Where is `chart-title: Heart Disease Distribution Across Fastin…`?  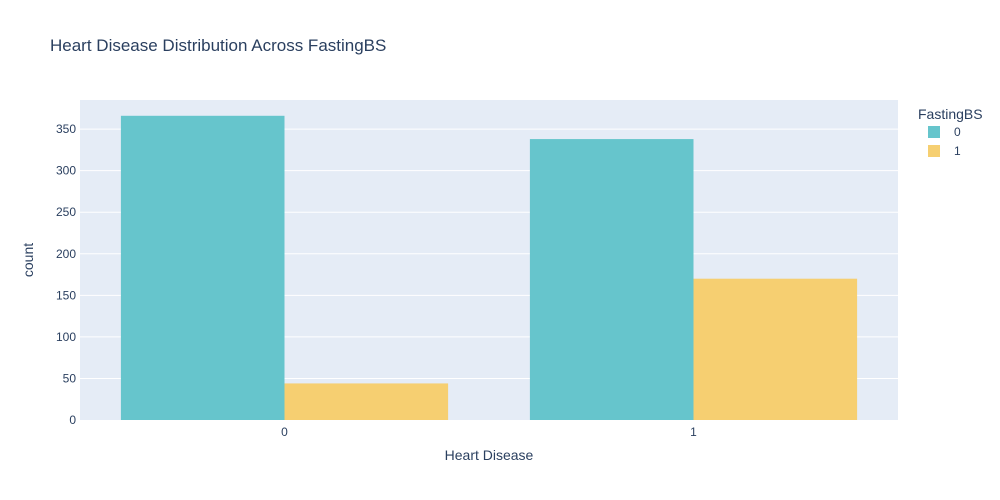
chart-title: Heart Disease Distribution Across Fastin… is located at coordinates (218, 45).